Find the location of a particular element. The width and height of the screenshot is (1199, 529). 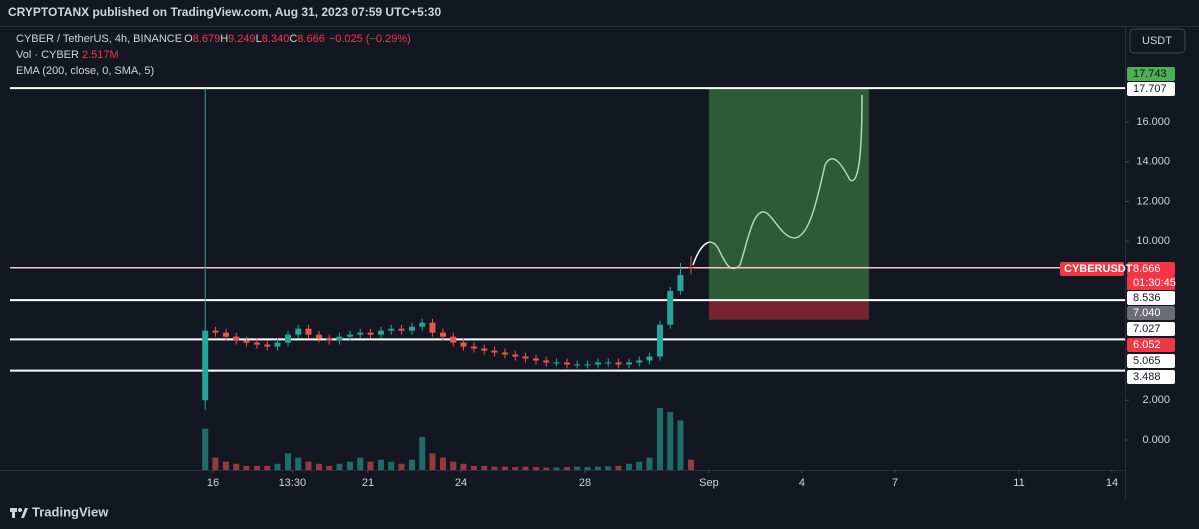

projection-drawing is located at coordinates (777, 182).